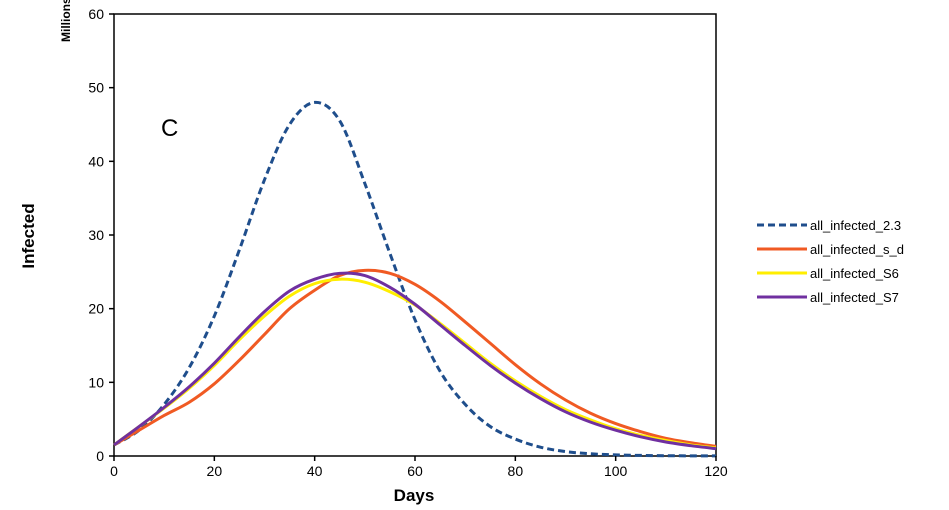 This screenshot has width=949, height=510. What do you see at coordinates (414, 495) in the screenshot?
I see `x-axis-title: Days` at bounding box center [414, 495].